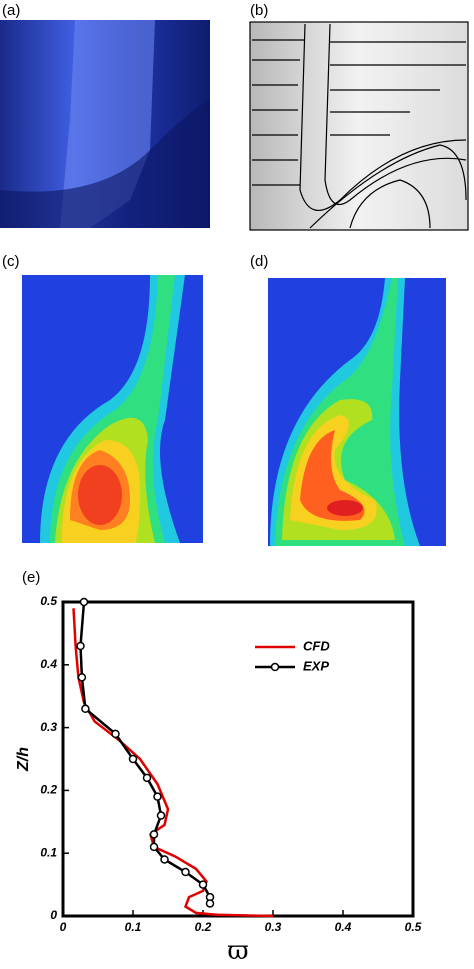  I want to click on y-tick-label: 0, so click(53, 915).